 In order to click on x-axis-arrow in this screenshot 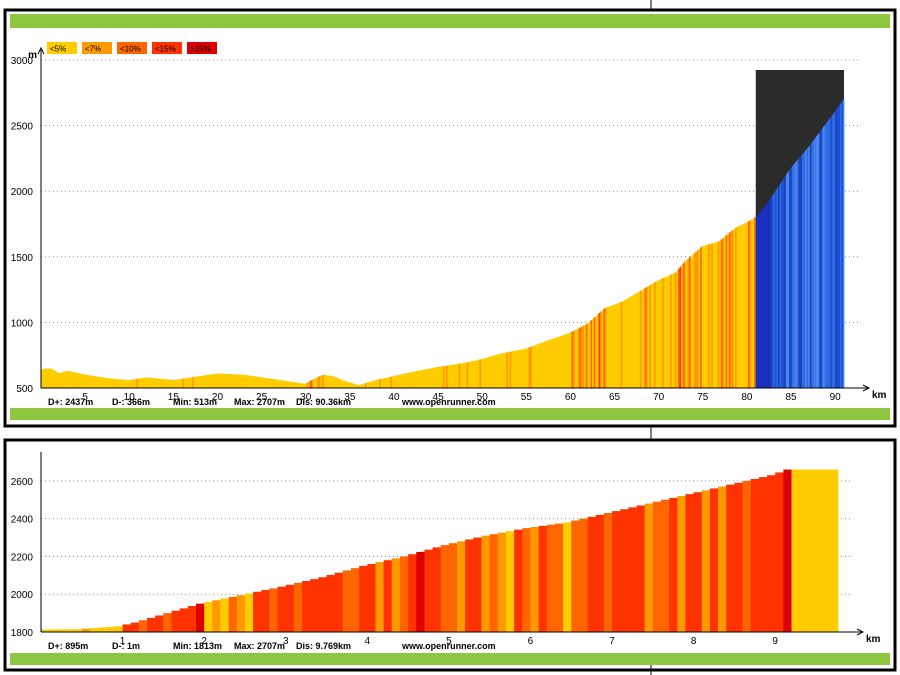, I will do `click(860, 632)`.